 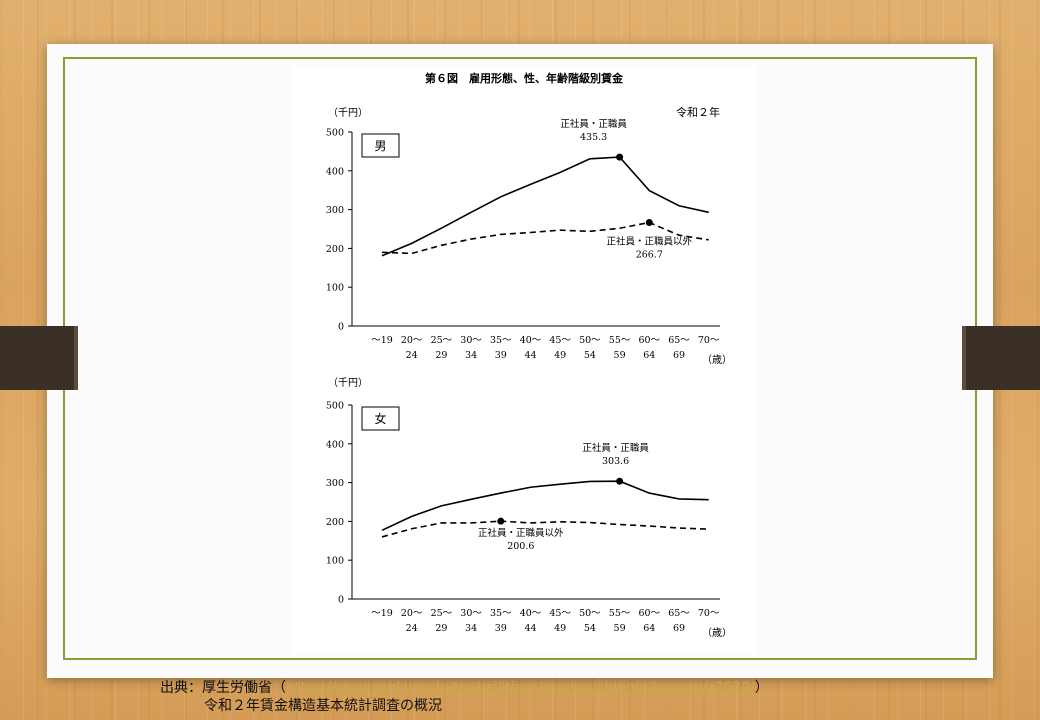 I want to click on p1-series-name-0: 正社員・正職員, so click(x=615, y=448).